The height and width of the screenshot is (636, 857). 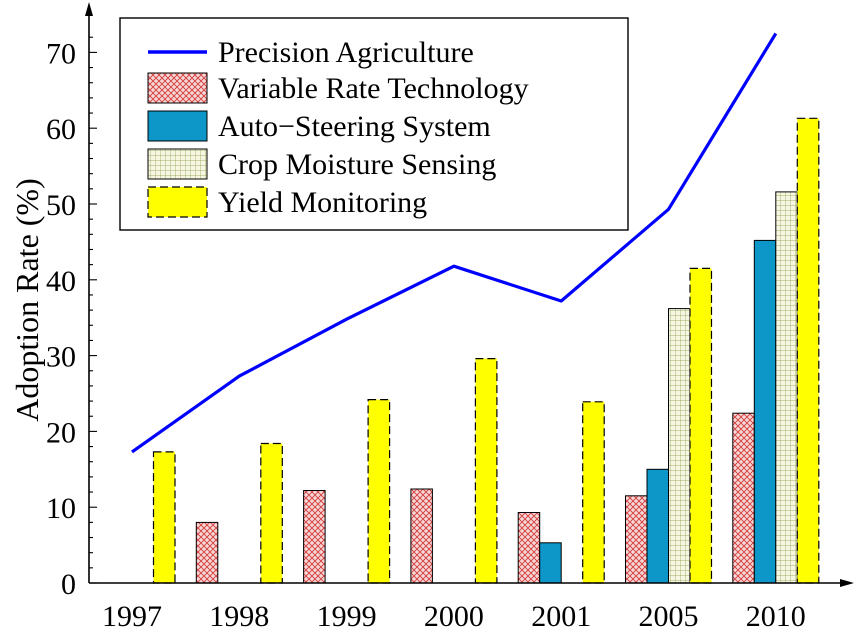 What do you see at coordinates (61, 432) in the screenshot?
I see `y-tick-label-20: 20` at bounding box center [61, 432].